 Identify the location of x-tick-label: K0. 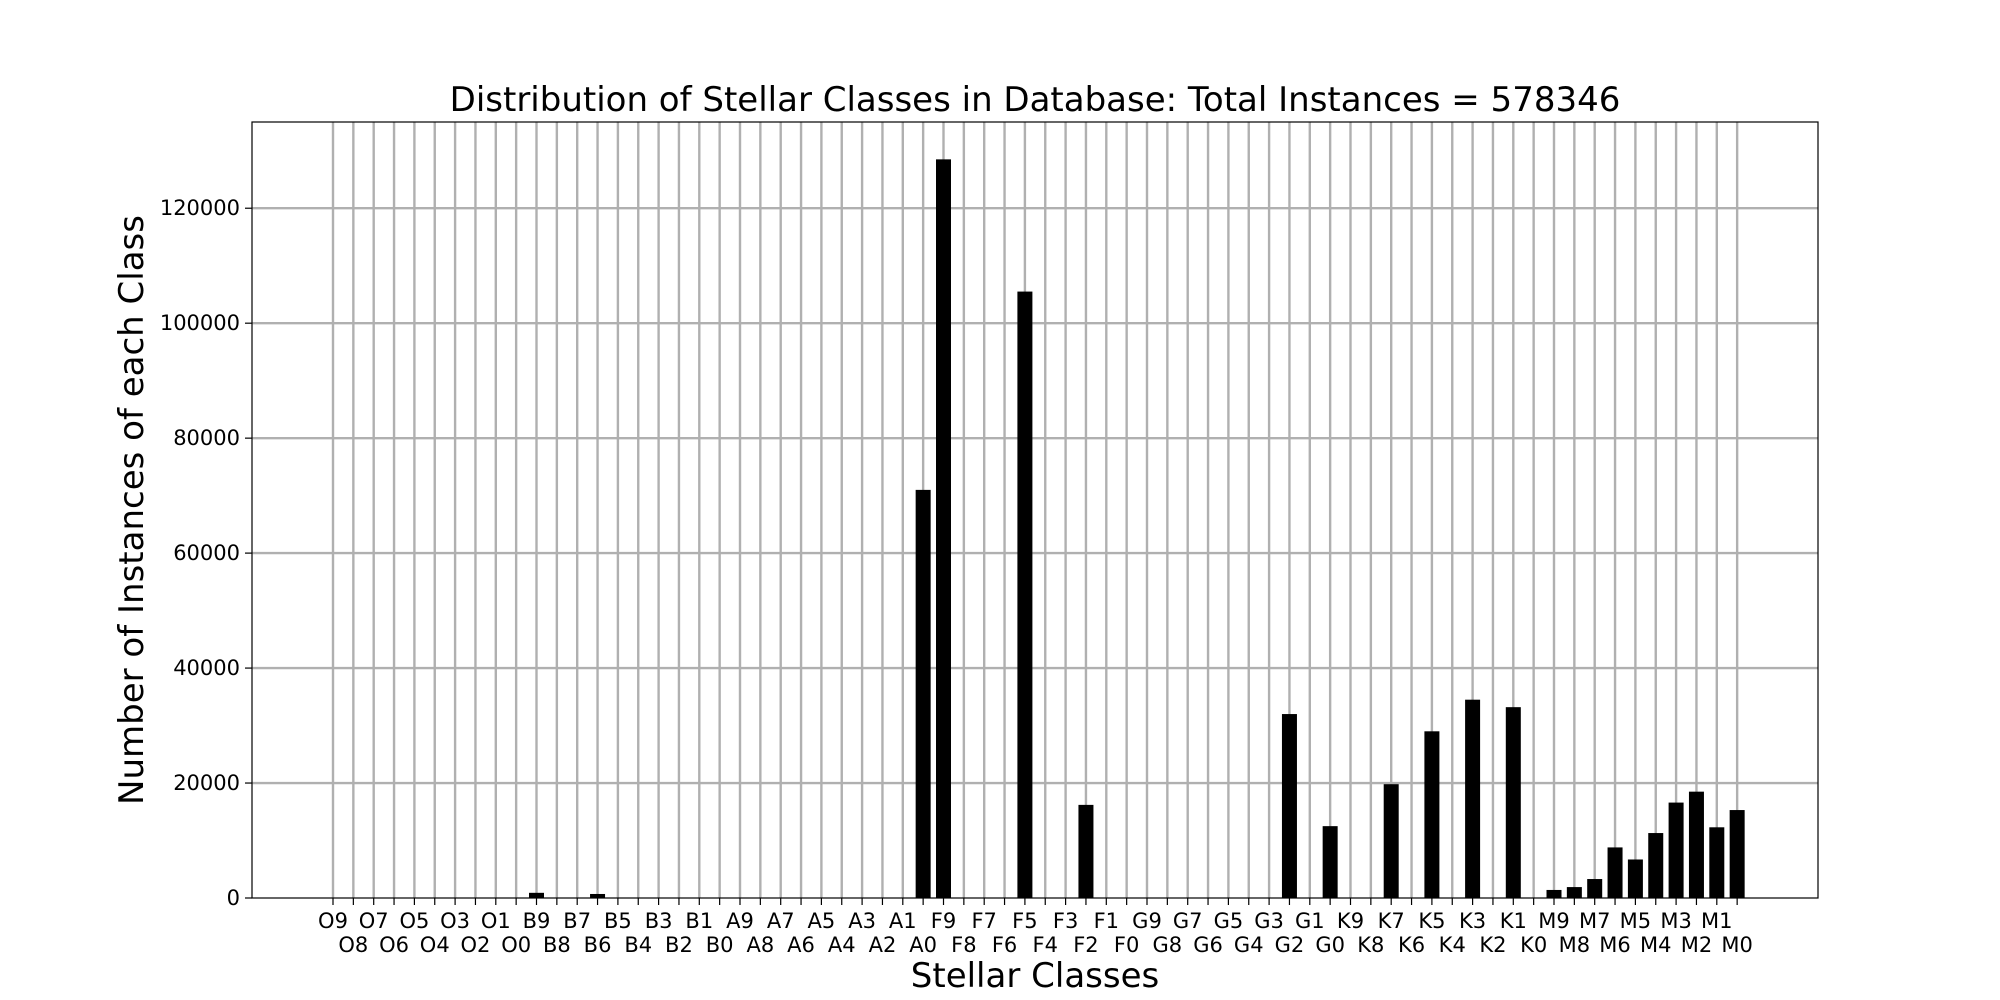
(1533, 945).